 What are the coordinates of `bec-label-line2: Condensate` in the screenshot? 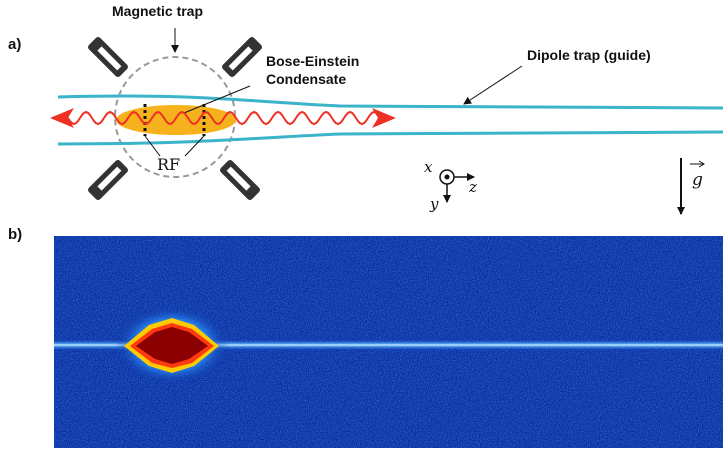 It's located at (306, 79).